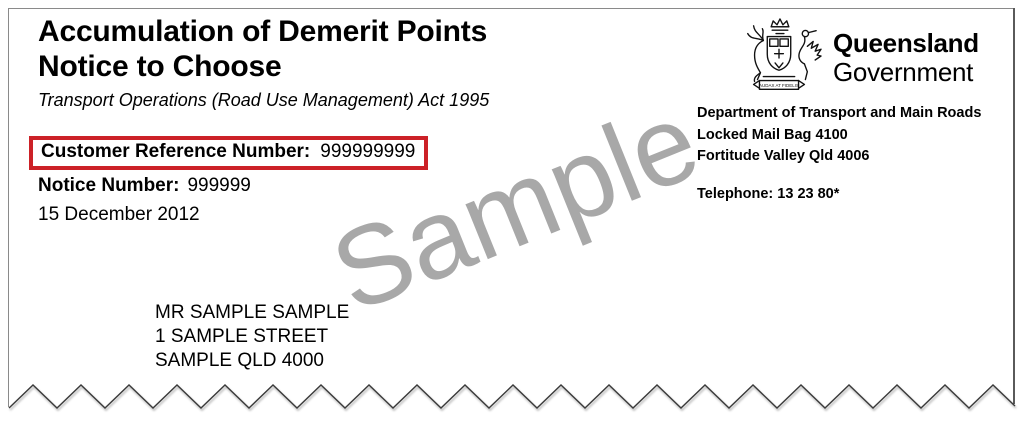 Image resolution: width=1024 pixels, height=430 pixels. What do you see at coordinates (779, 85) in the screenshot?
I see `crest-motto: AUDAX AT FIDELIS` at bounding box center [779, 85].